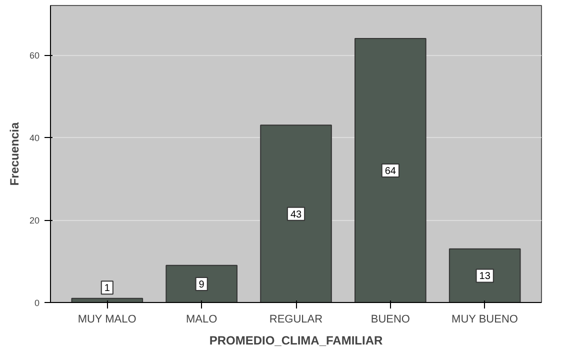 The width and height of the screenshot is (571, 350). I want to click on y-axis-title: Frecuencia, so click(14, 154).